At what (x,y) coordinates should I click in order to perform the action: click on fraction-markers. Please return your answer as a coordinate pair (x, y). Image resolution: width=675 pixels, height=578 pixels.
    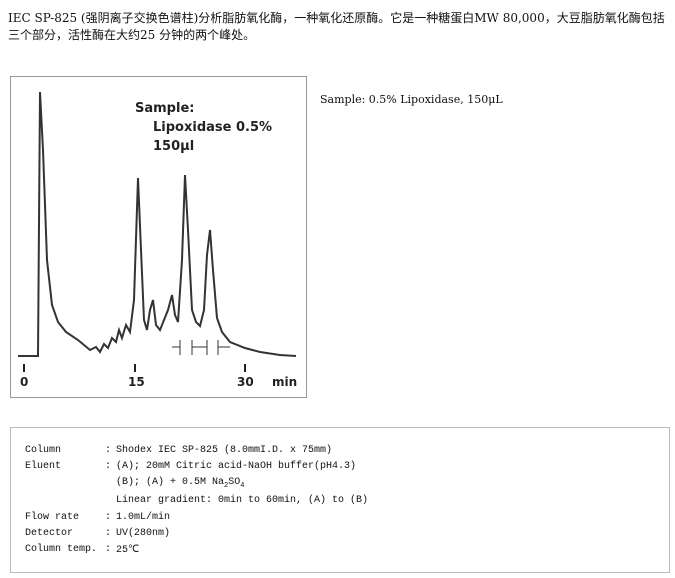
    Looking at the image, I should click on (201, 347).